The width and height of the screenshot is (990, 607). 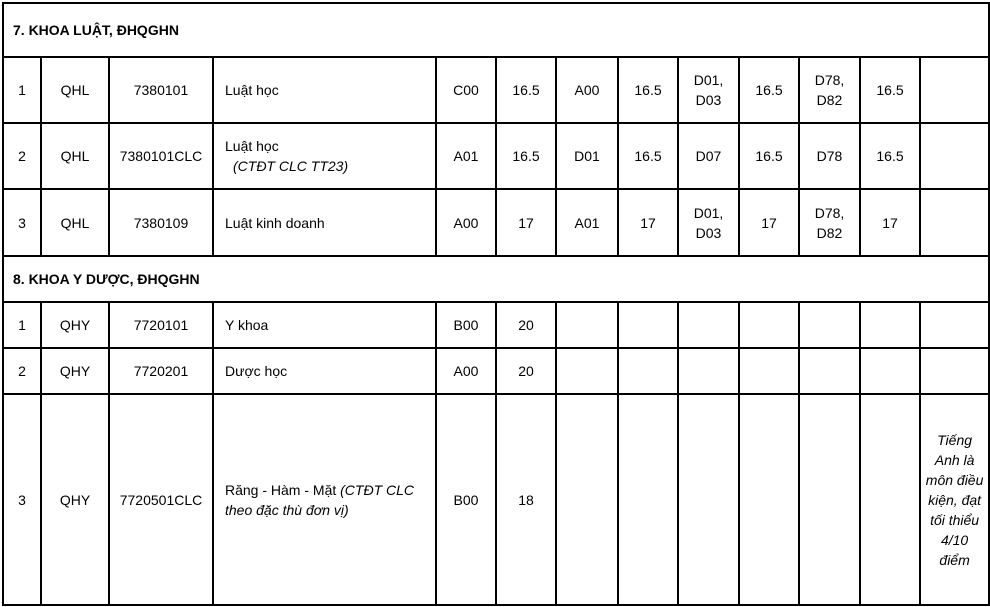 What do you see at coordinates (324, 90) in the screenshot?
I see `major-name-cell: Luật học` at bounding box center [324, 90].